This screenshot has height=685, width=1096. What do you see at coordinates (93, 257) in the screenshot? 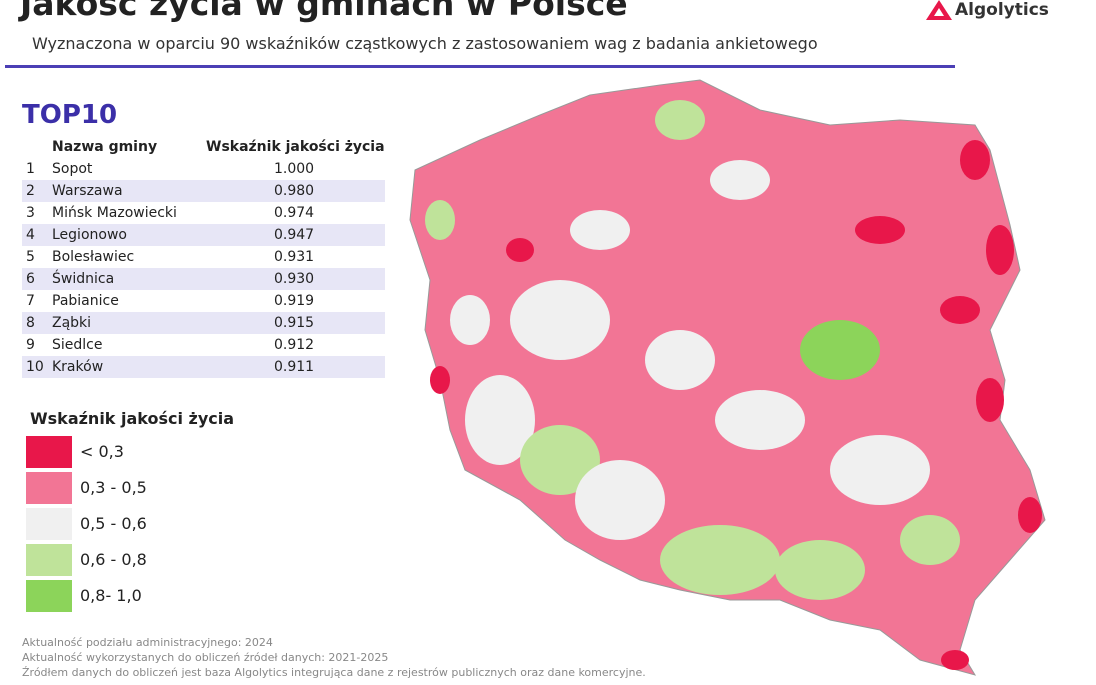
I see `table-cell: Bolesławiec` at bounding box center [93, 257].